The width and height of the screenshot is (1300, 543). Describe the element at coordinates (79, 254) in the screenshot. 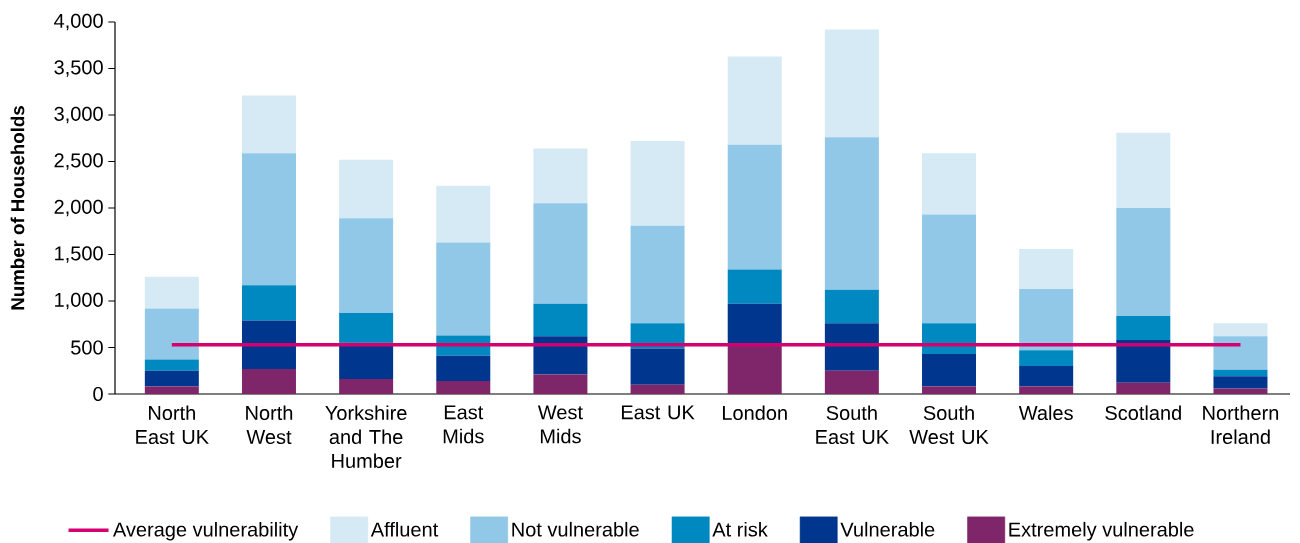

I see `y-tick-label: 1,500` at that location.